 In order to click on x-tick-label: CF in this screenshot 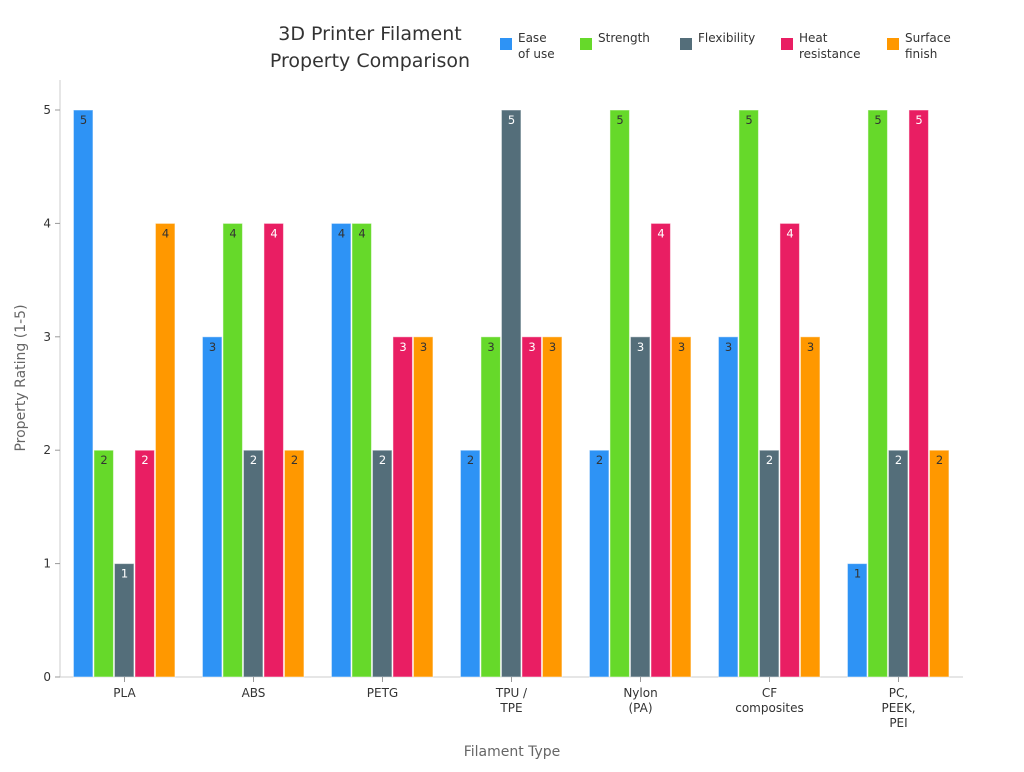, I will do `click(769, 693)`.